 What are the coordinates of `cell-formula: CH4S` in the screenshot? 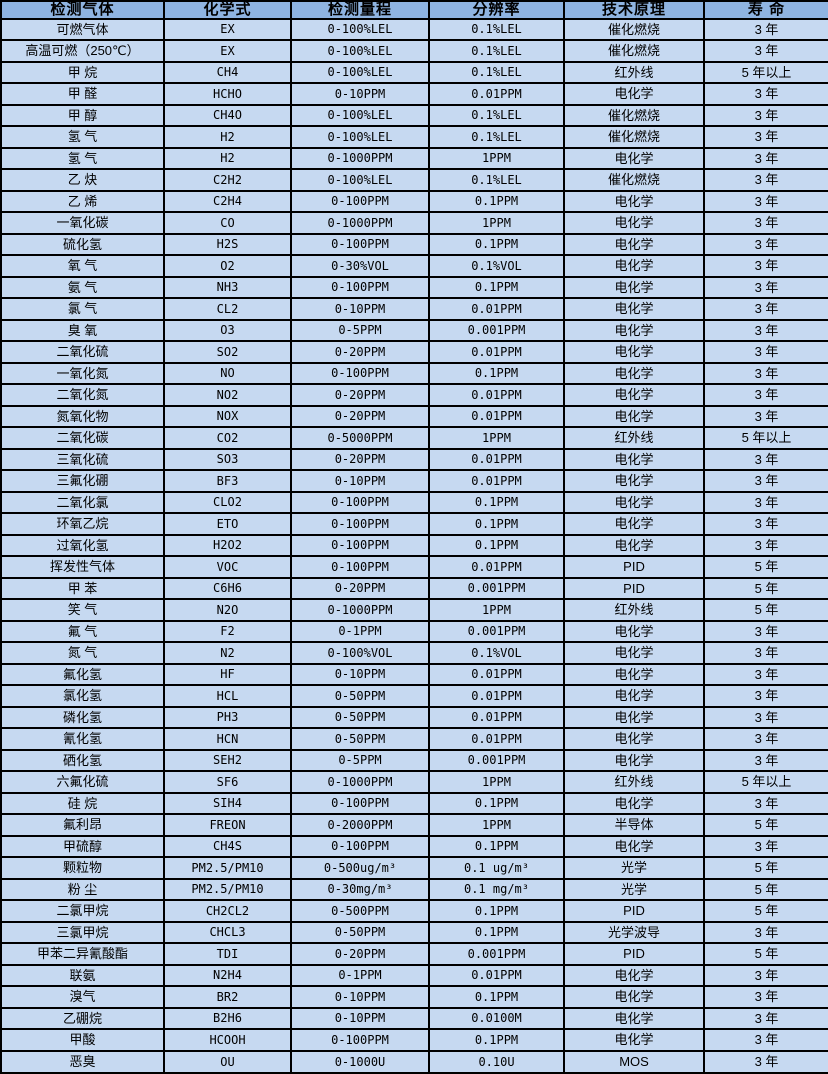 It's located at (227, 846).